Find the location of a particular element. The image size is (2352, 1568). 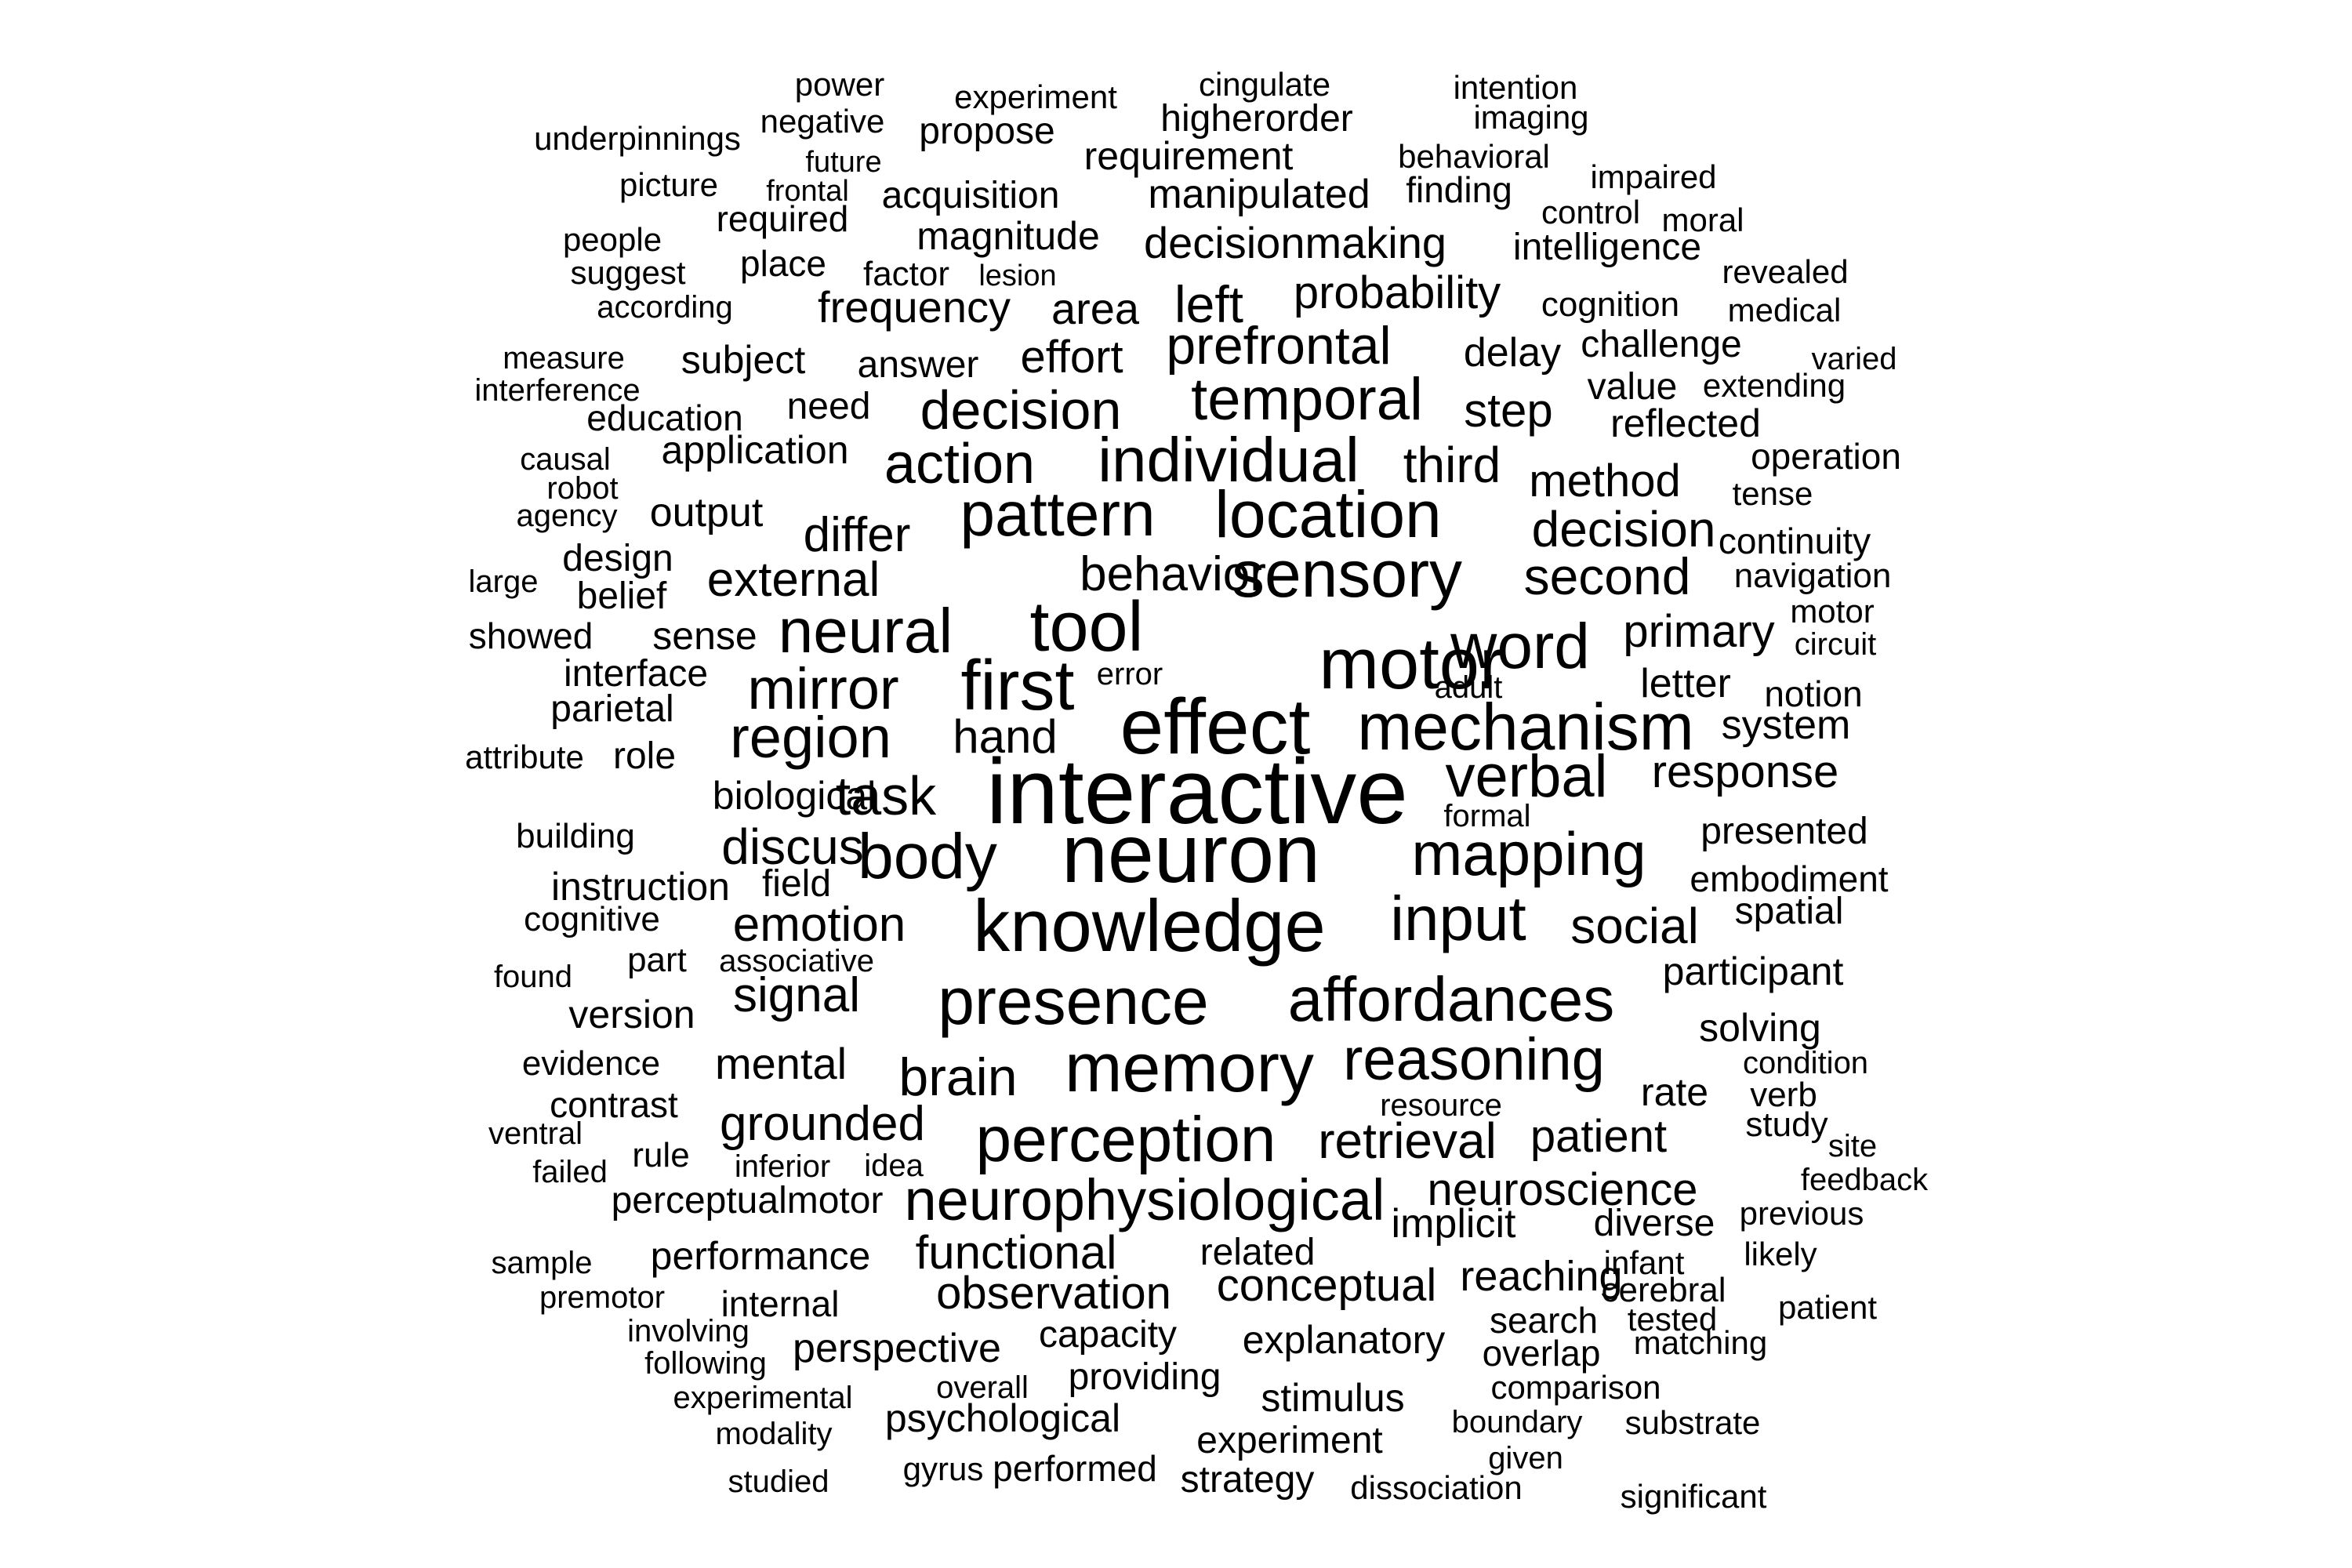

word-left: left is located at coordinates (1209, 304).